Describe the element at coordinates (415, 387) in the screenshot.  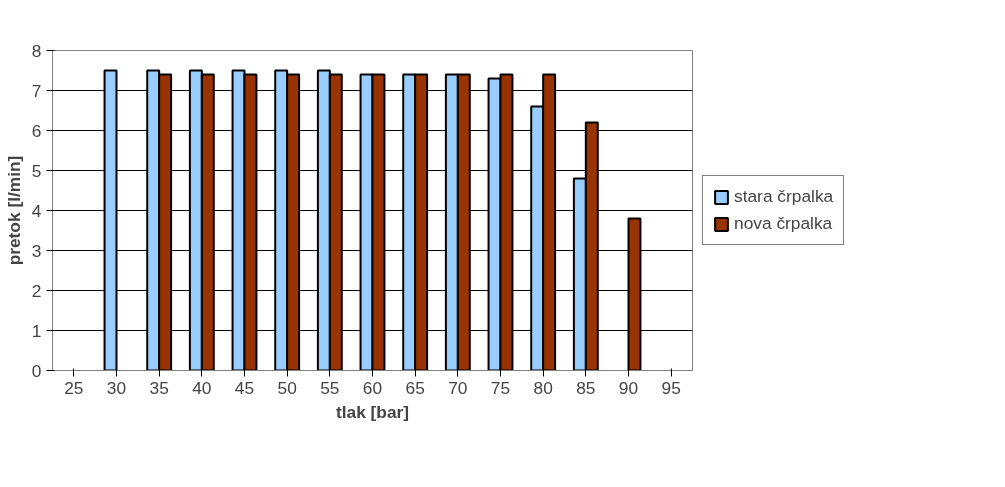
I see `x-tick-label: 65` at that location.